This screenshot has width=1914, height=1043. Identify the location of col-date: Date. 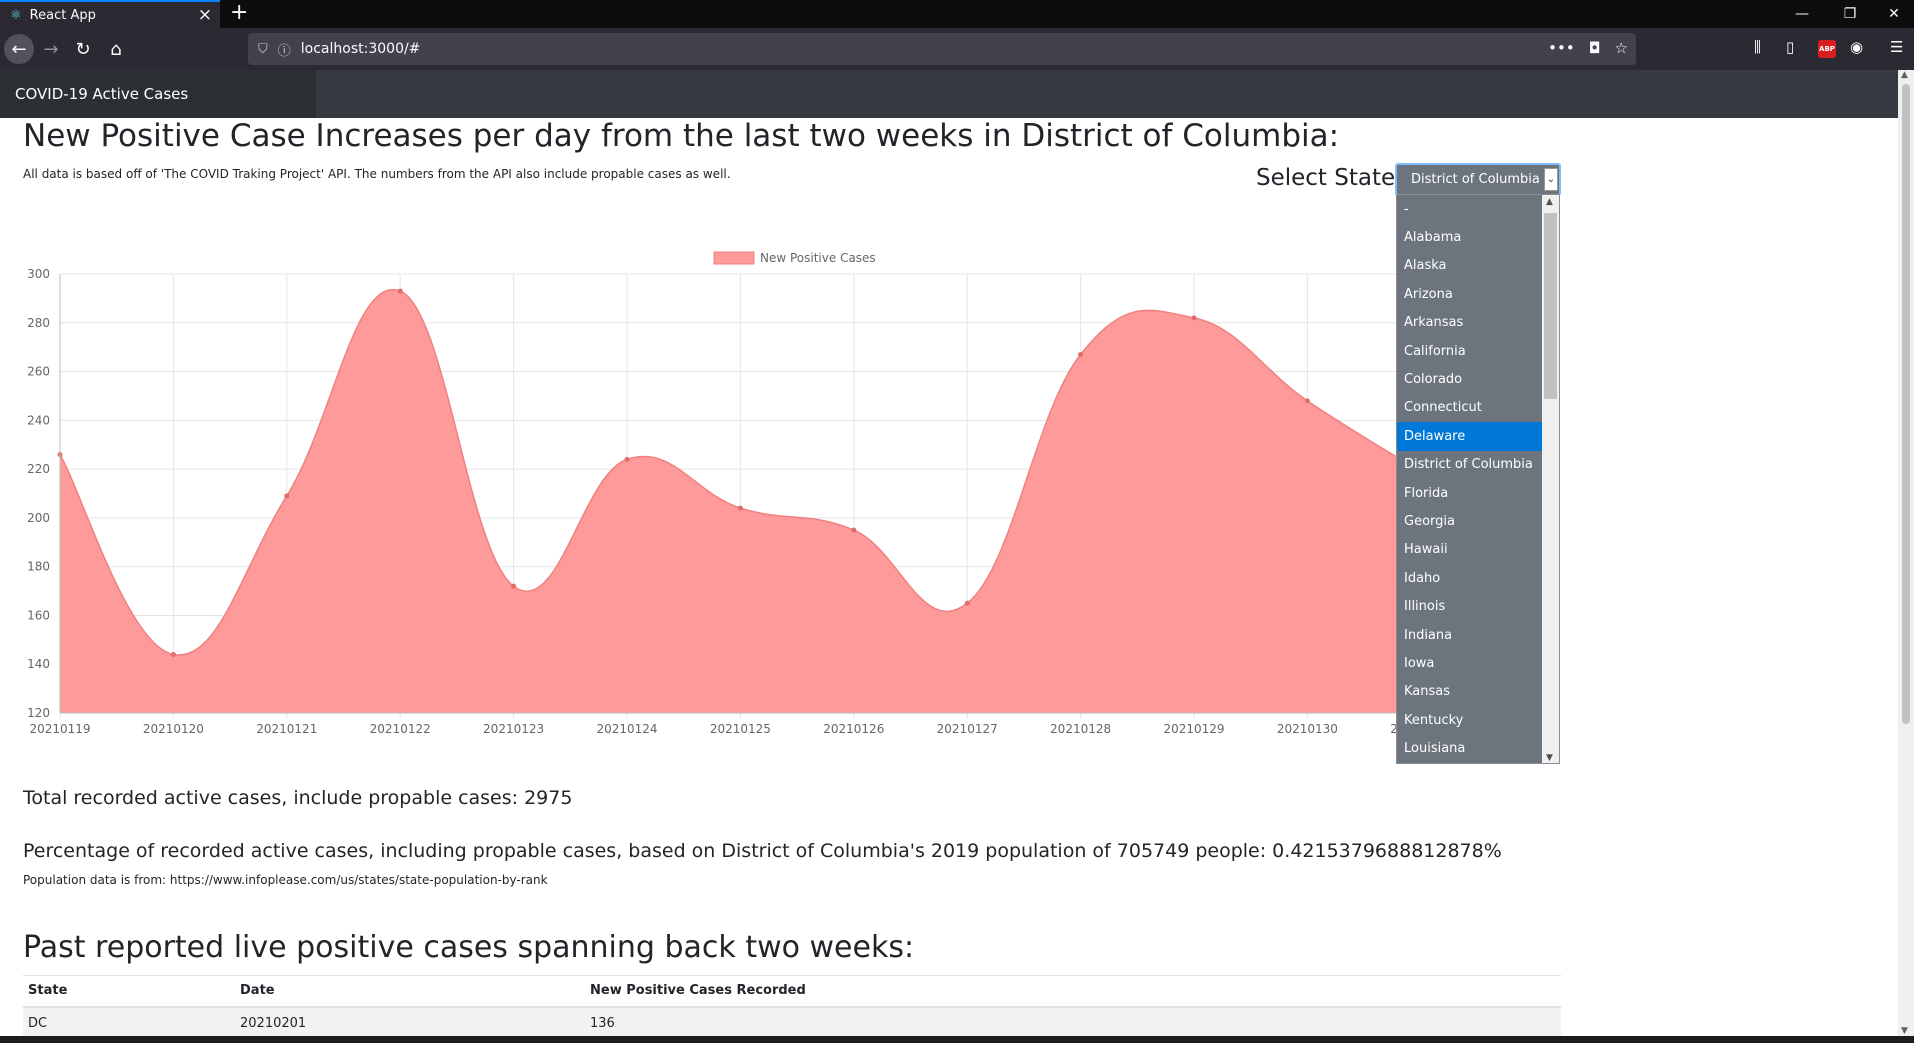
(410, 991).